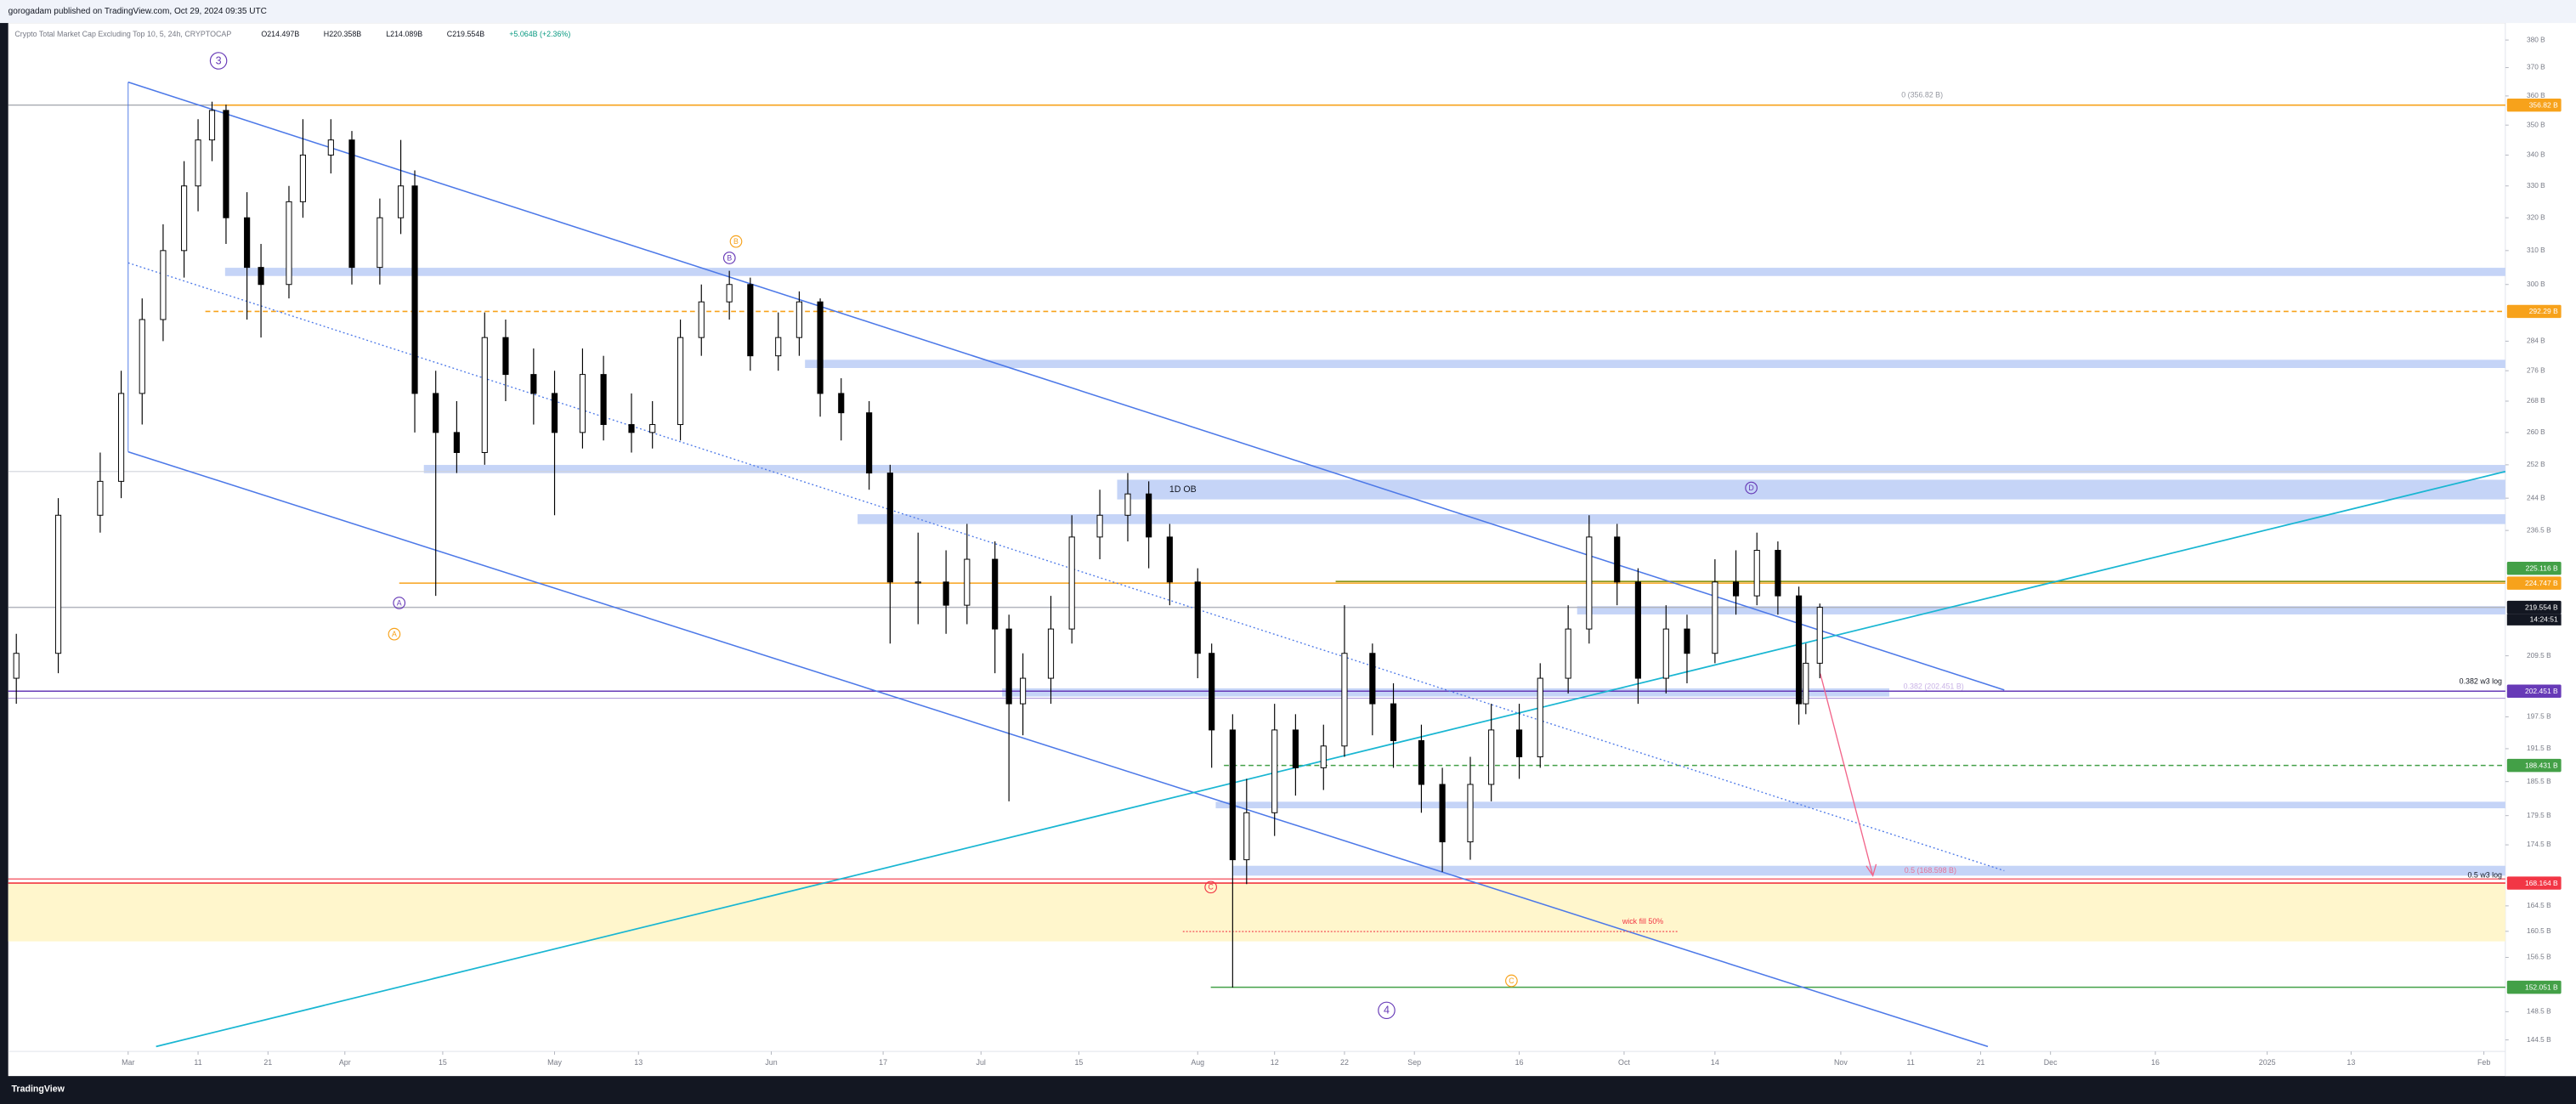 Image resolution: width=2576 pixels, height=1104 pixels. Describe the element at coordinates (2539, 655) in the screenshot. I see `y-tick-label: 209.5 B` at that location.